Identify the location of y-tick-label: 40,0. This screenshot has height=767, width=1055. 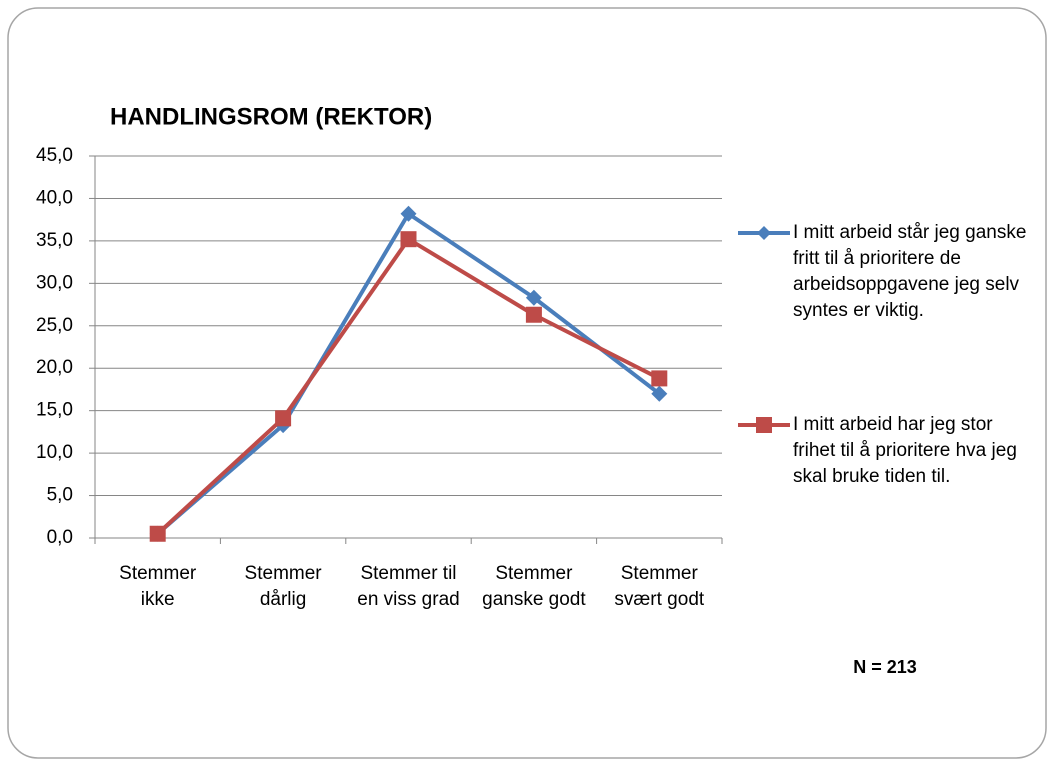
(54, 197).